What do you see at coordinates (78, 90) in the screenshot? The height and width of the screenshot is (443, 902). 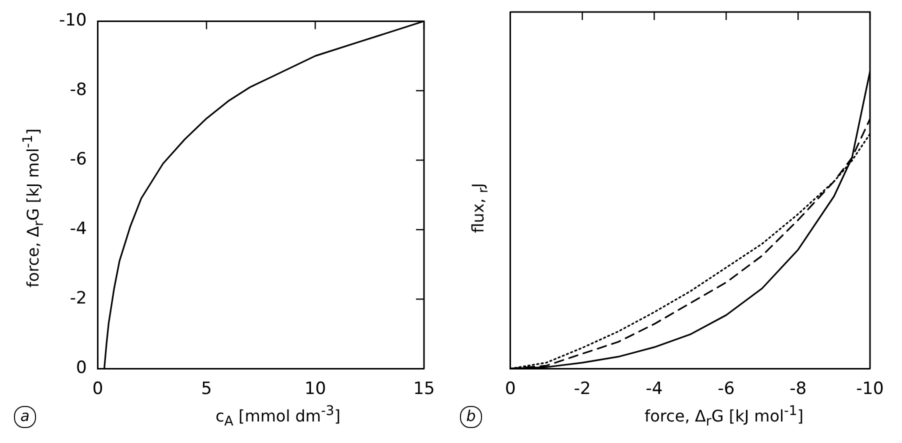 I see `y-tick-label: -8` at bounding box center [78, 90].